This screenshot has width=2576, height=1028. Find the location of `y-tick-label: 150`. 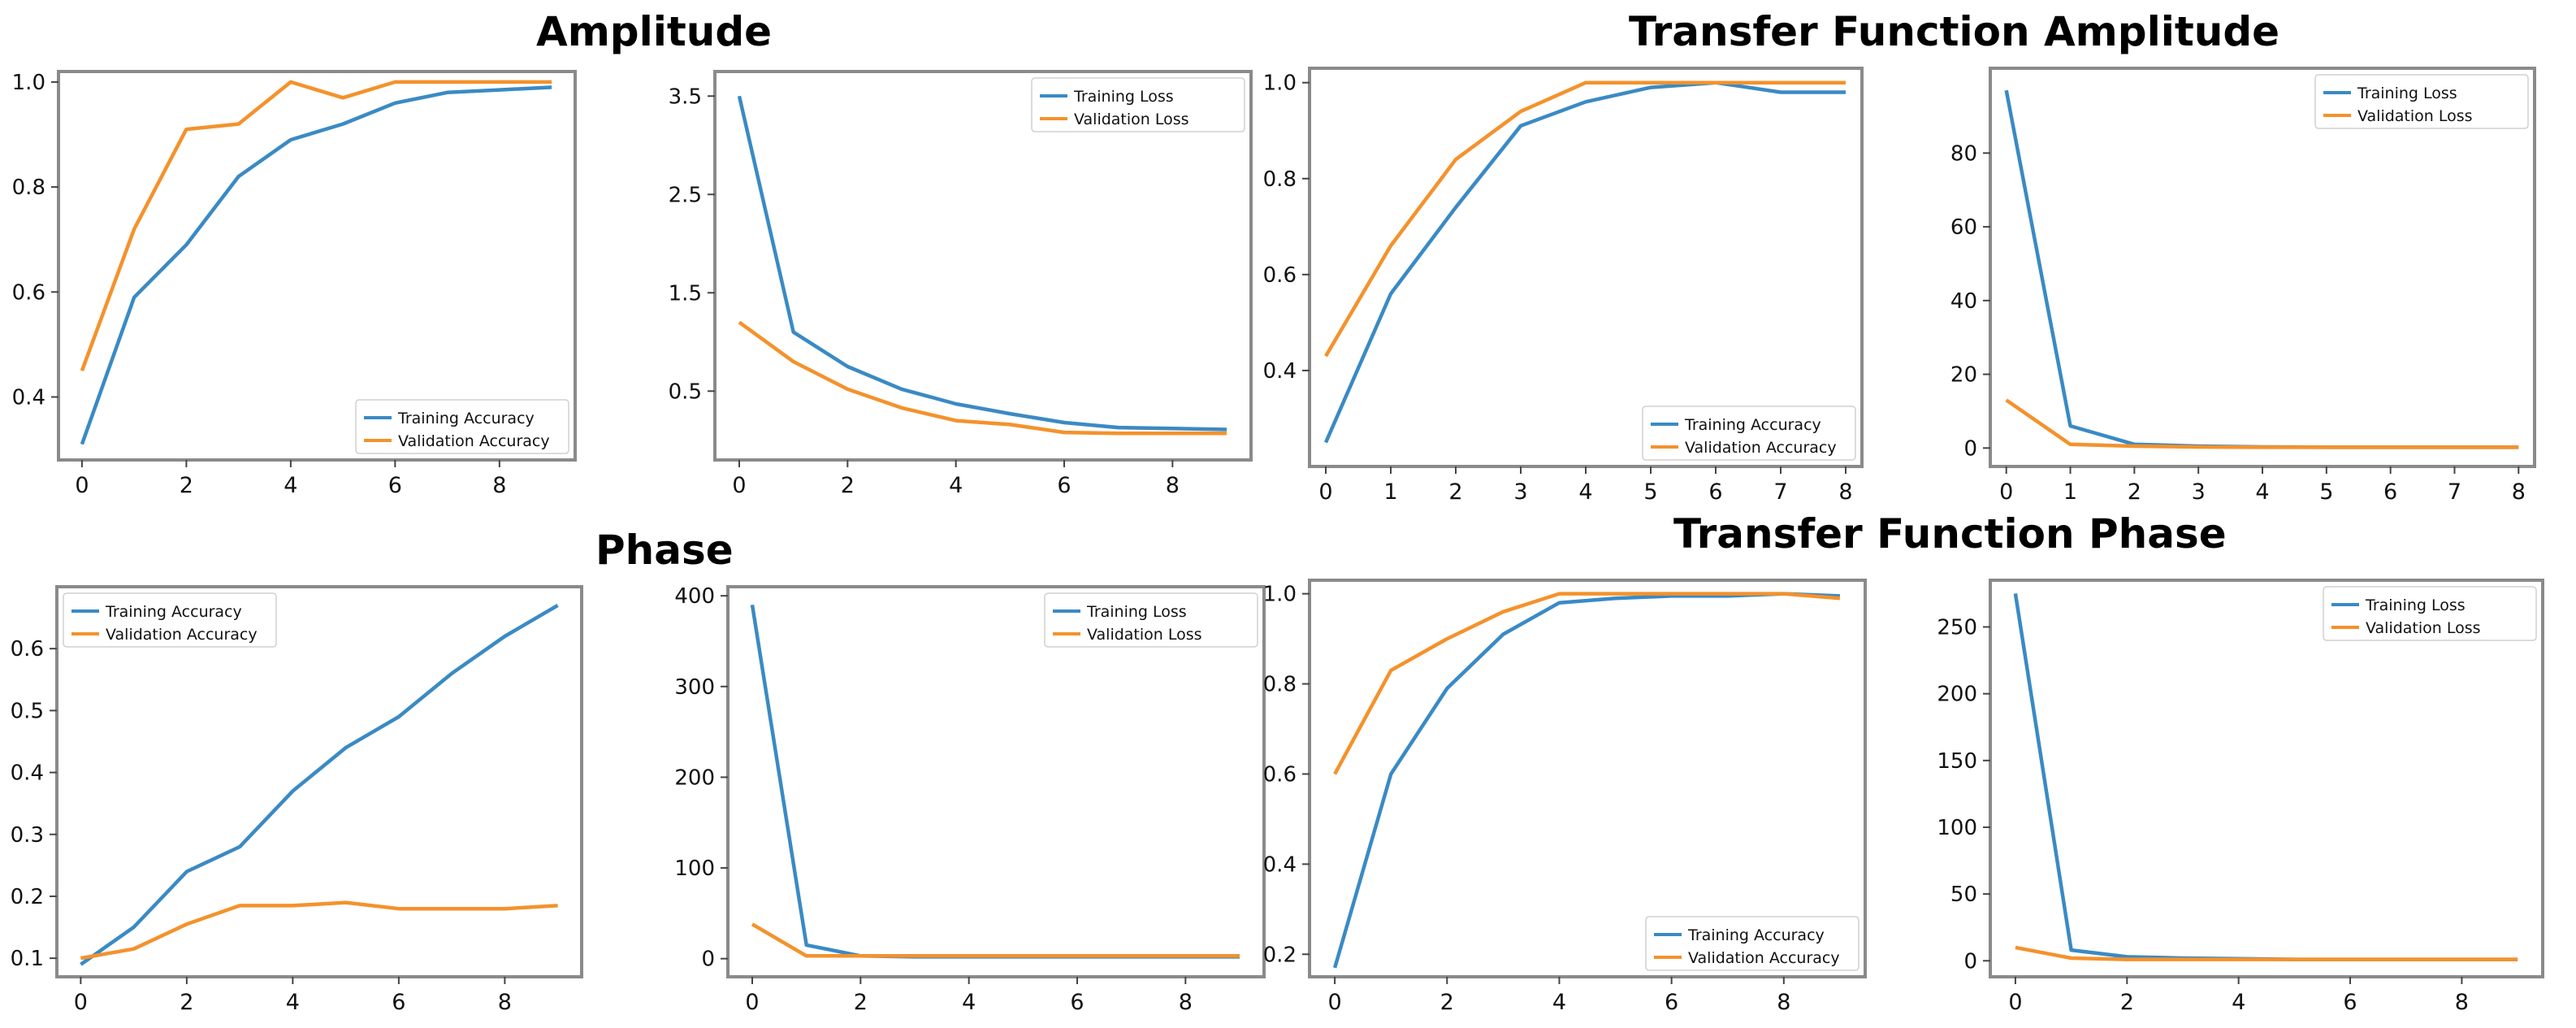

y-tick-label: 150 is located at coordinates (1957, 761).